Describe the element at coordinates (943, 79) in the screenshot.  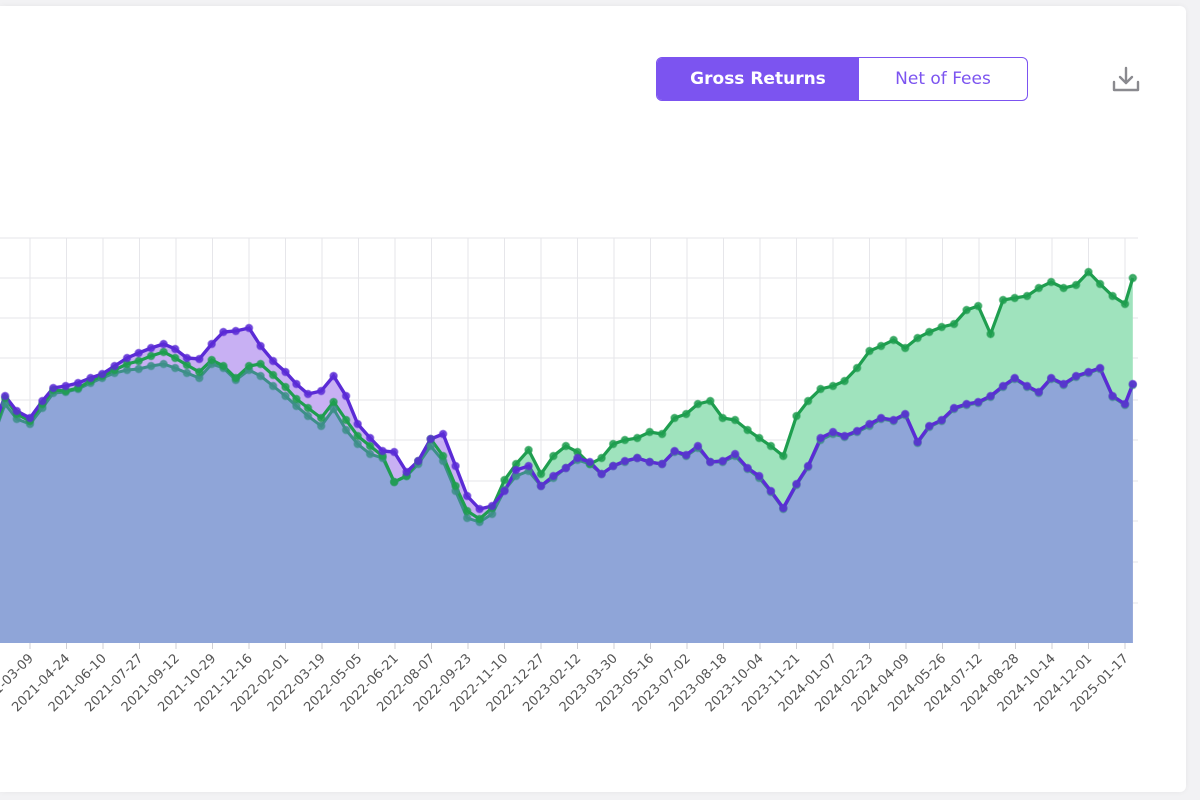
I see `net-of-fees-button: Net of Fees` at that location.